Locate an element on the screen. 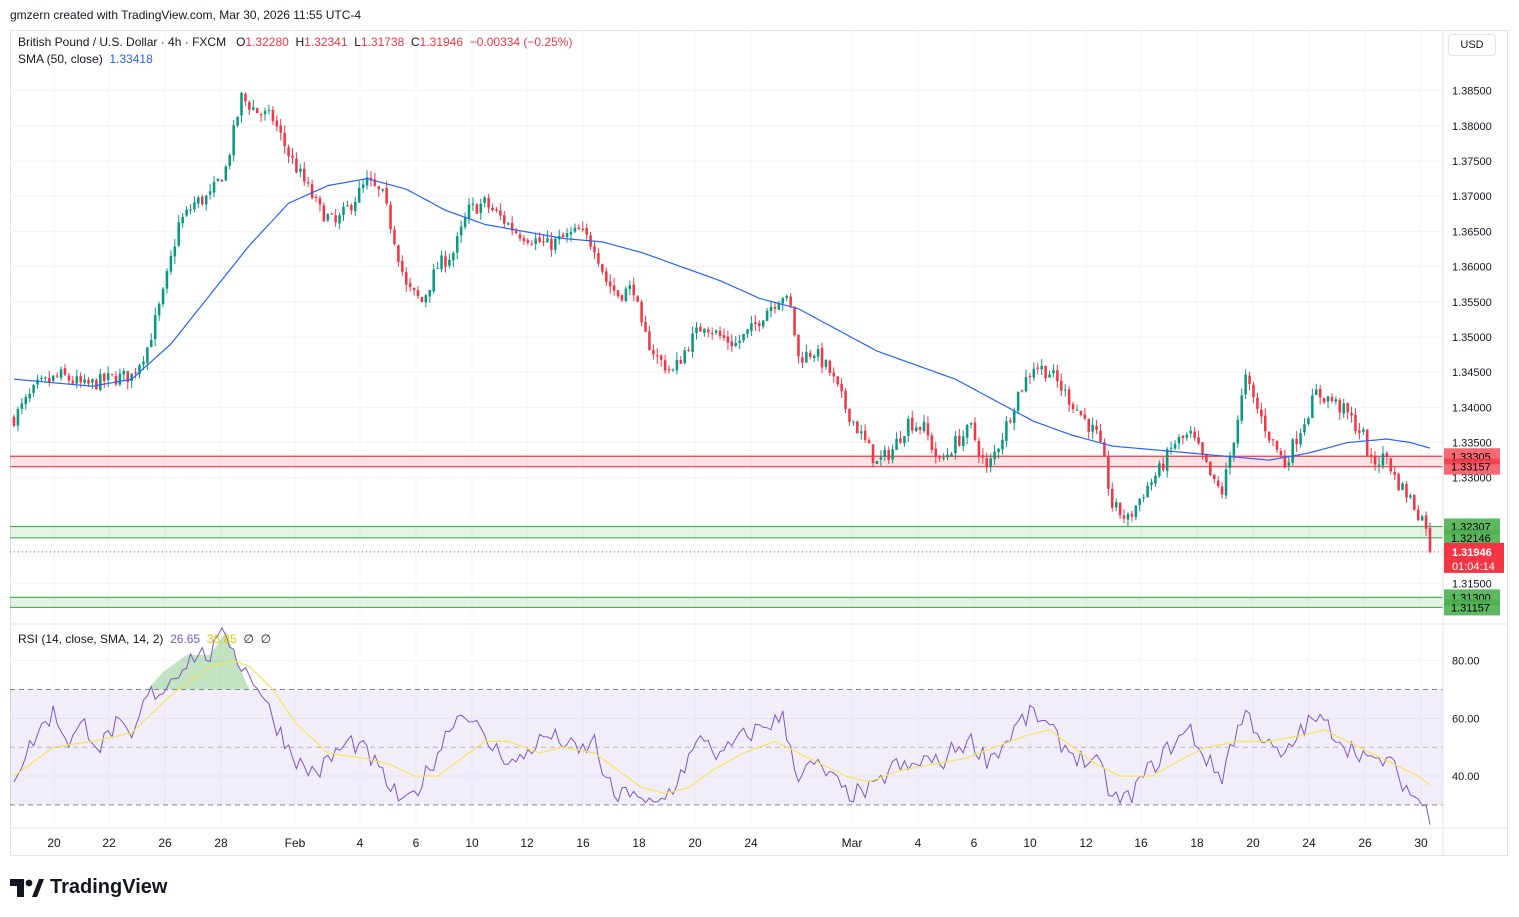 The height and width of the screenshot is (917, 1519). rsi-ma-value: 36.85 is located at coordinates (221, 639).